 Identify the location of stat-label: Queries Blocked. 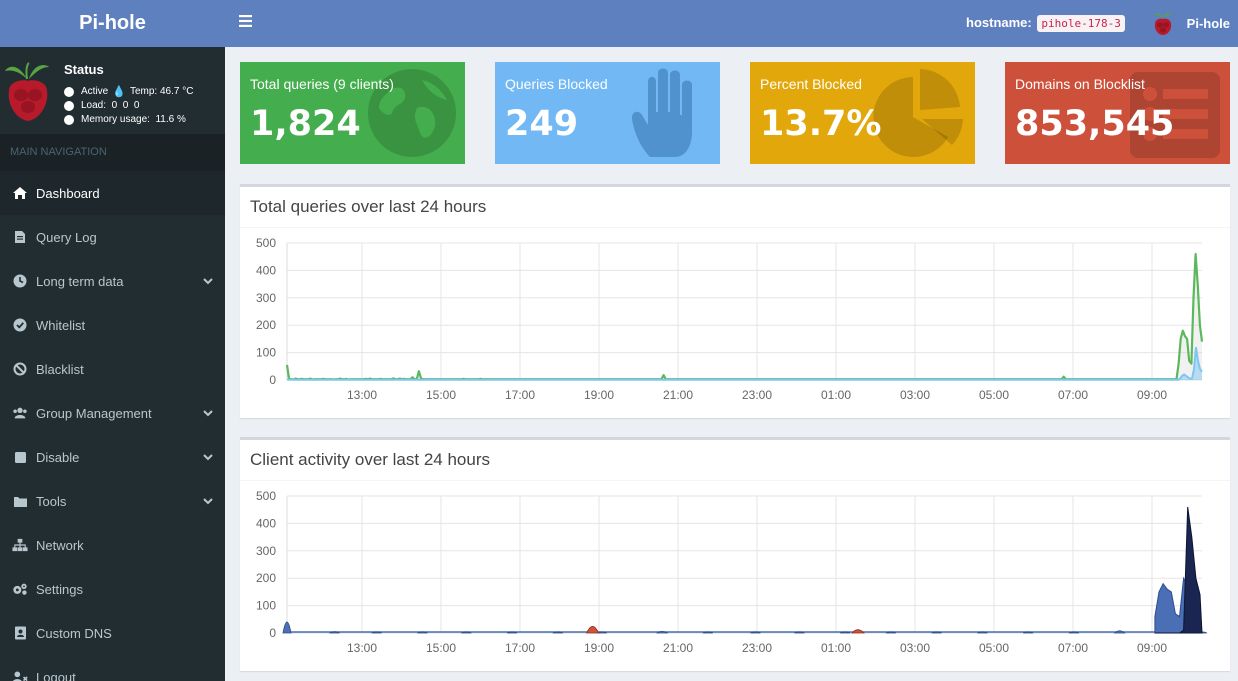
(556, 84).